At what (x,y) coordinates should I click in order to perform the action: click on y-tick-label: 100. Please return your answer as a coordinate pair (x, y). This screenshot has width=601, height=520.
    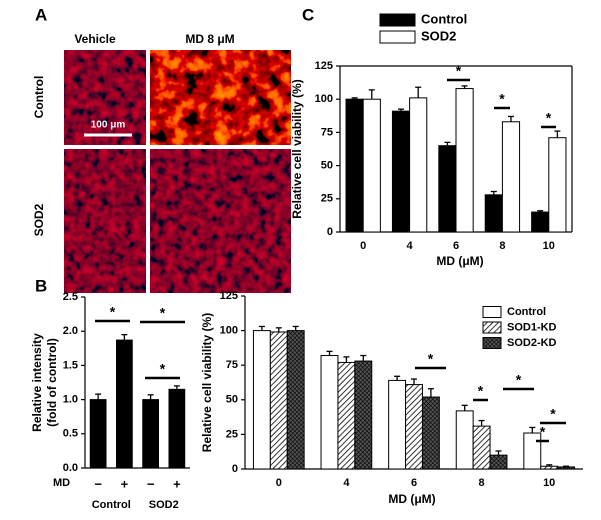
    Looking at the image, I should click on (324, 99).